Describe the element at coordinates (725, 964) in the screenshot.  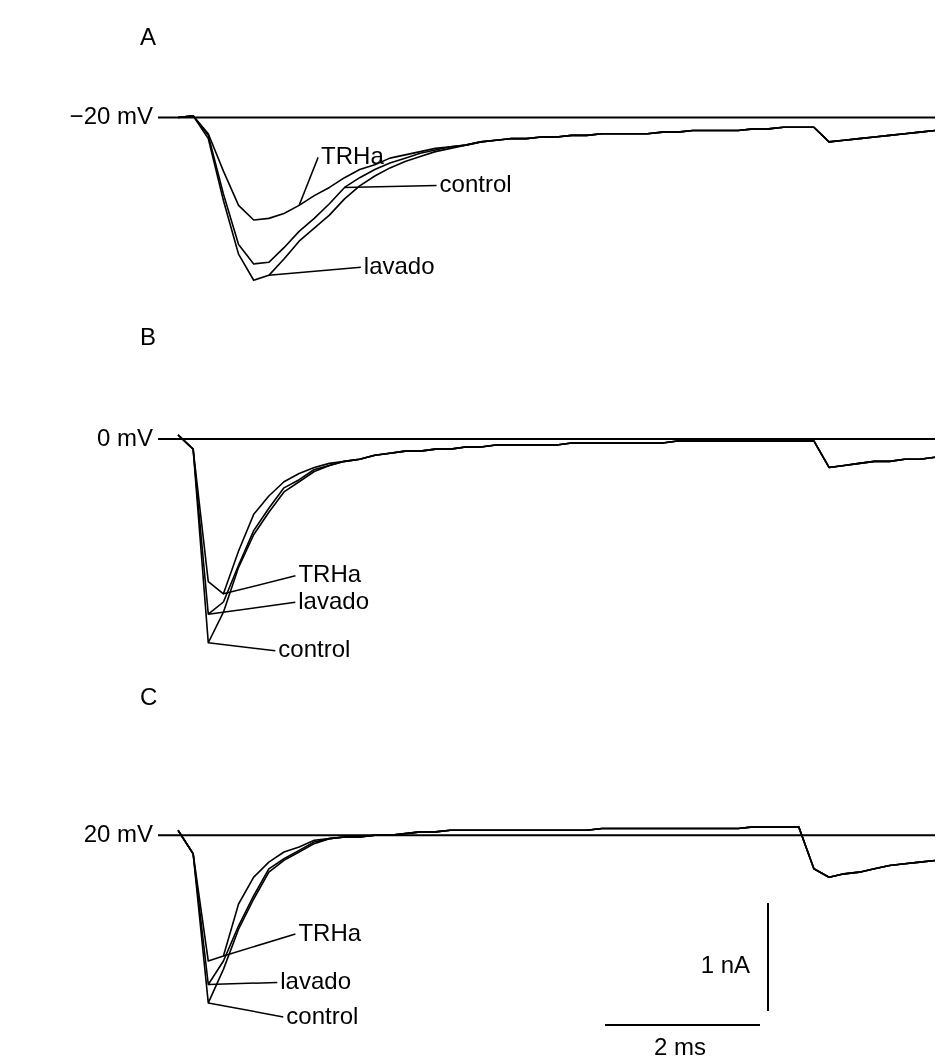
I see `annotation: 1 nA` at that location.